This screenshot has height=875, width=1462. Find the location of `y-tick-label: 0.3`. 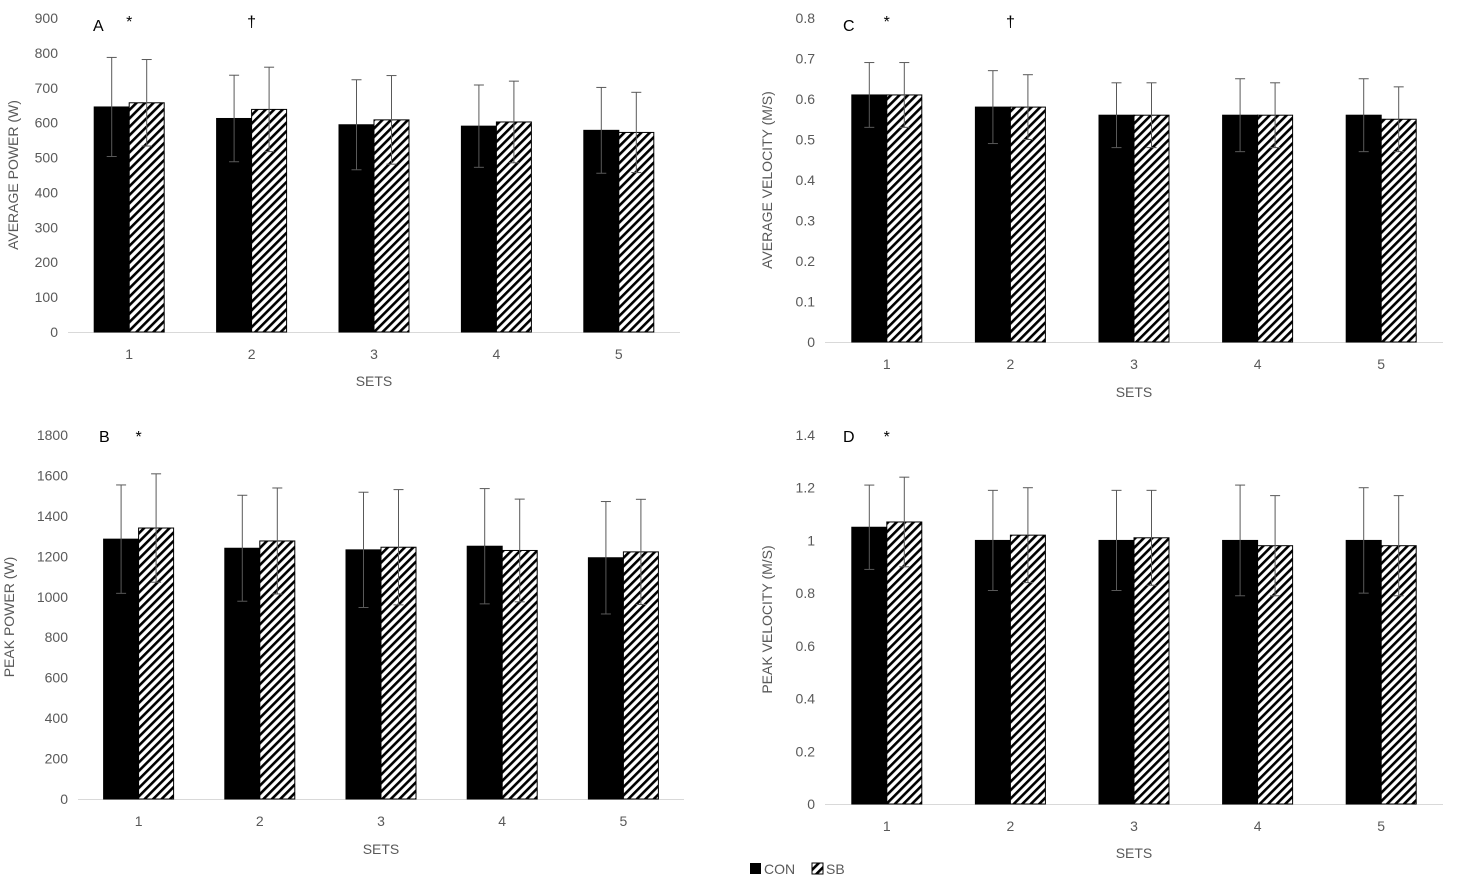

y-tick-label: 0.3 is located at coordinates (806, 221).